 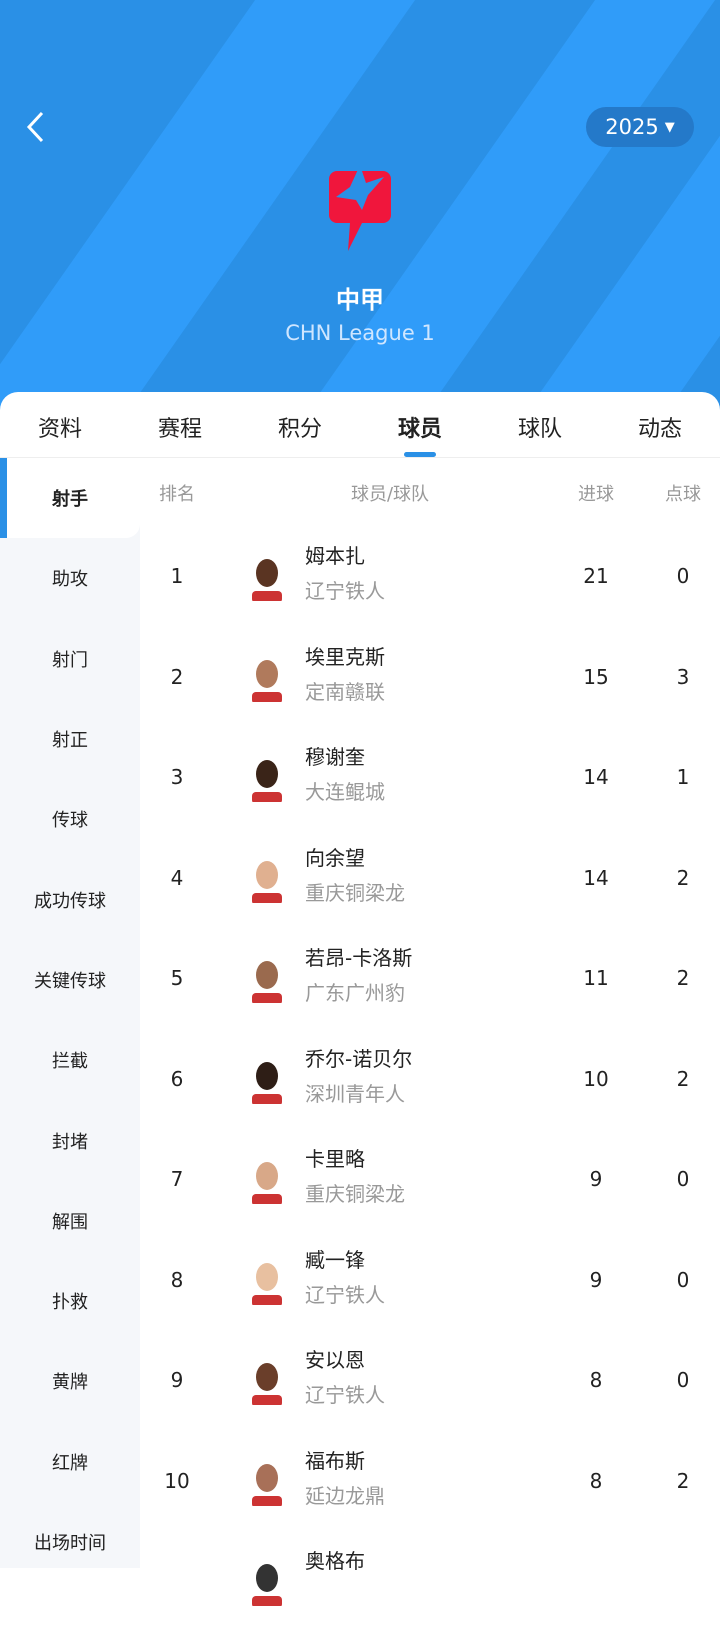 I want to click on sidebar-item: 射手, so click(x=70, y=498).